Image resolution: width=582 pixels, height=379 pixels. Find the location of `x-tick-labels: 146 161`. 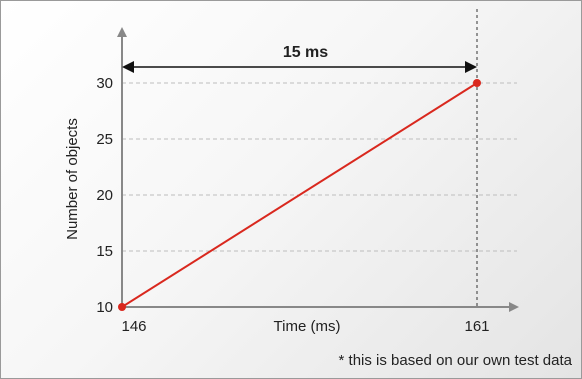

x-tick-labels: 146 161 is located at coordinates (305, 326).